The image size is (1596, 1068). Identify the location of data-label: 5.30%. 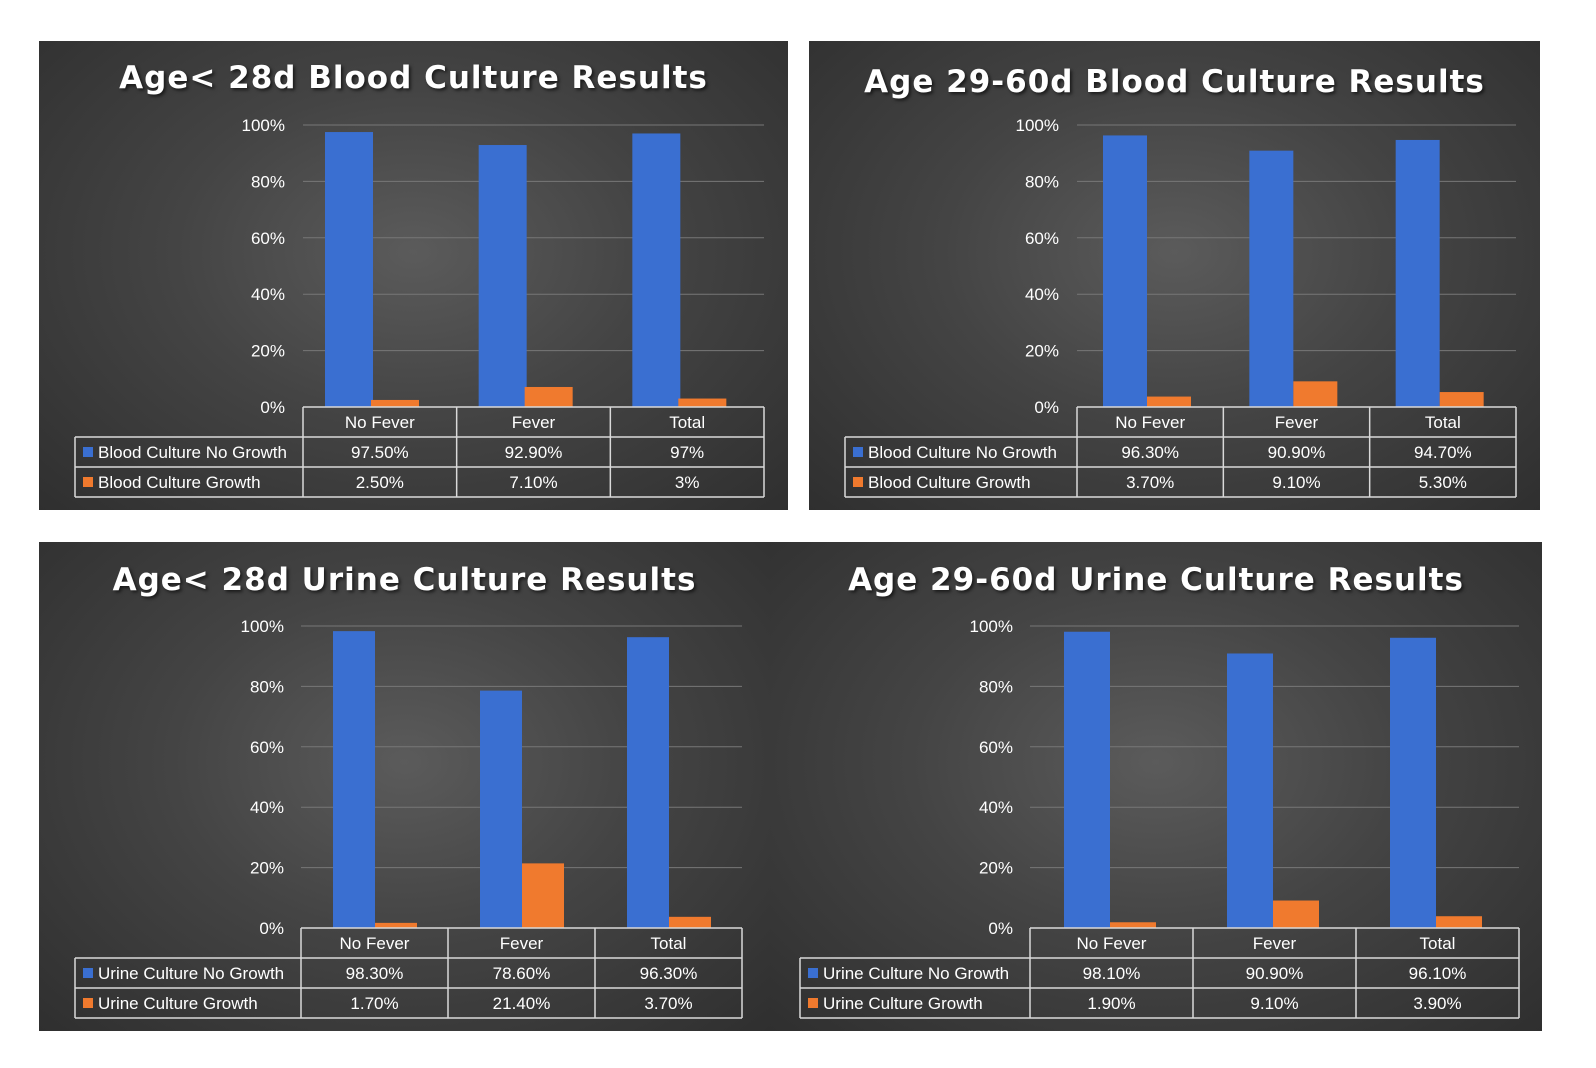
(1443, 482).